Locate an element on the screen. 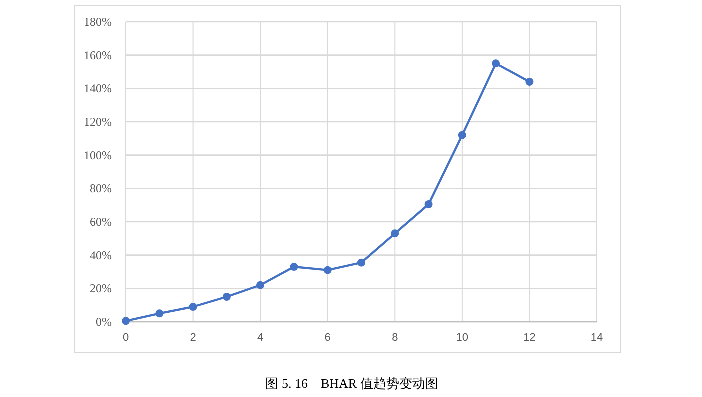 The width and height of the screenshot is (702, 397). x-tick-label: 8 is located at coordinates (395, 338).